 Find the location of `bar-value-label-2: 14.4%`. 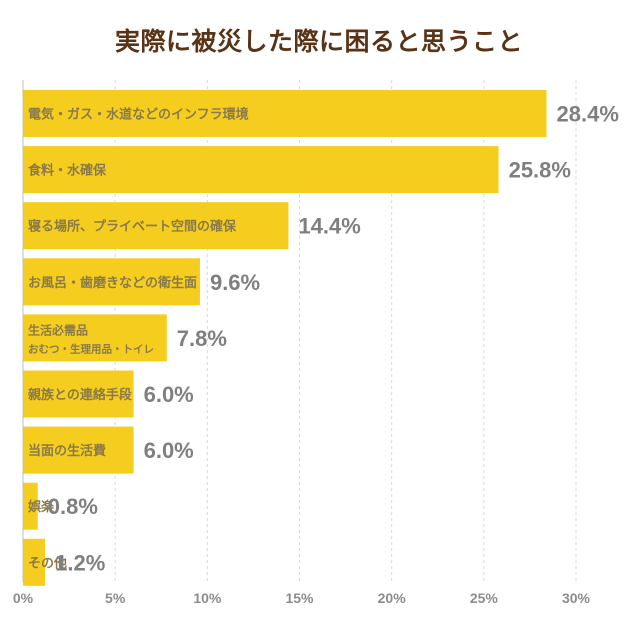

bar-value-label-2: 14.4% is located at coordinates (329, 226).